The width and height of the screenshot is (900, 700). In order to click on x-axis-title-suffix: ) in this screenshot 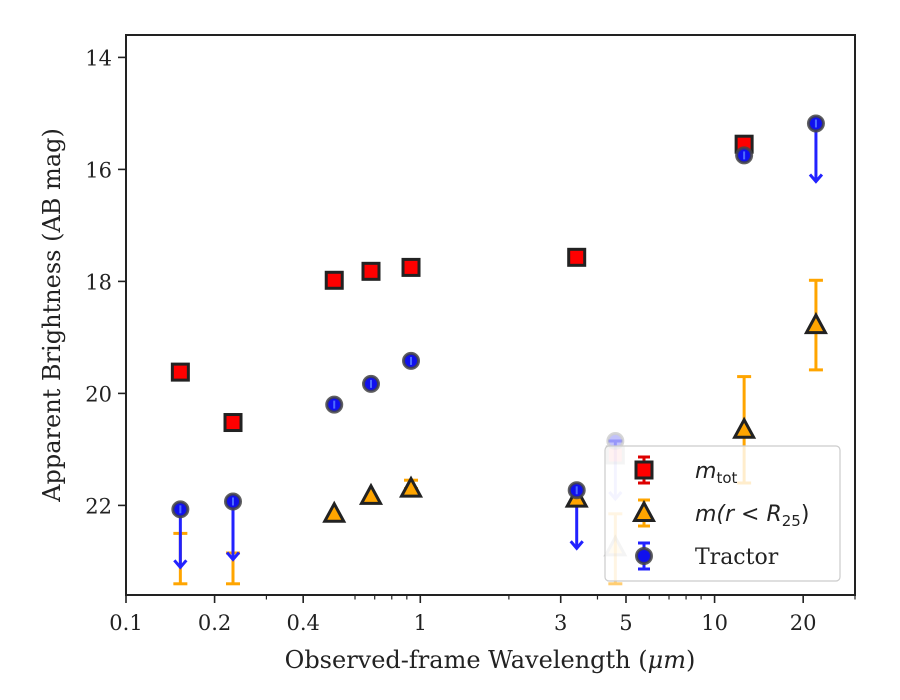, I will do `click(690, 660)`.